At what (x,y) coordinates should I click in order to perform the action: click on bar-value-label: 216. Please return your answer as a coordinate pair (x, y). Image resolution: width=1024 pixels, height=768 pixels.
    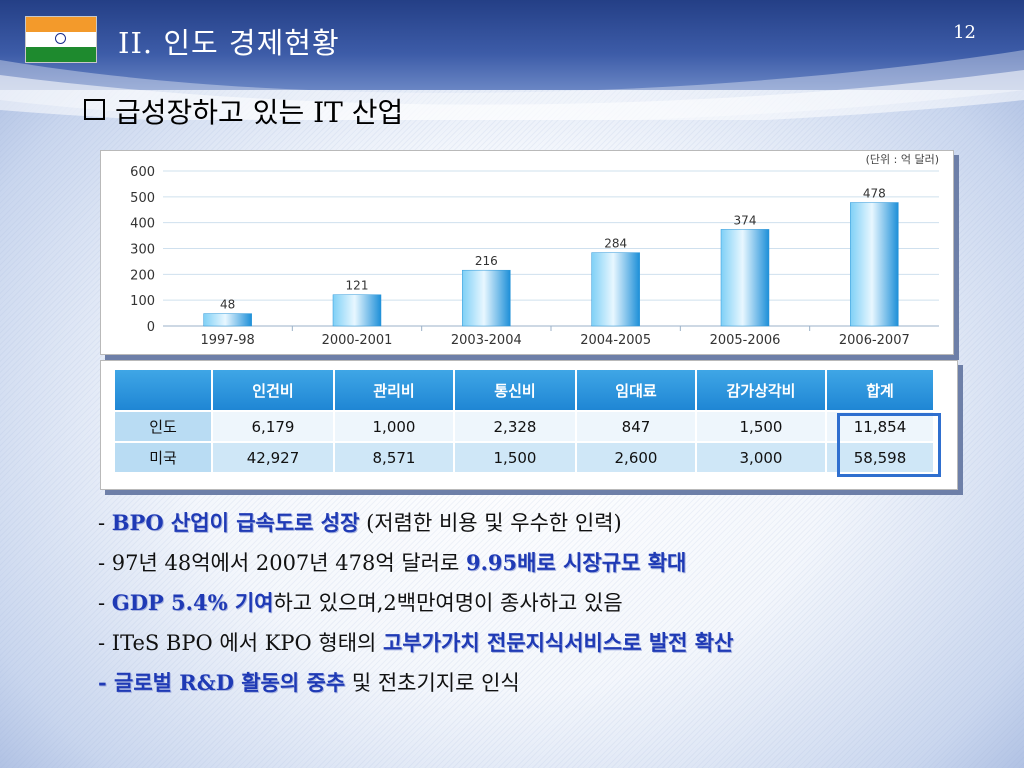
    Looking at the image, I should click on (486, 261).